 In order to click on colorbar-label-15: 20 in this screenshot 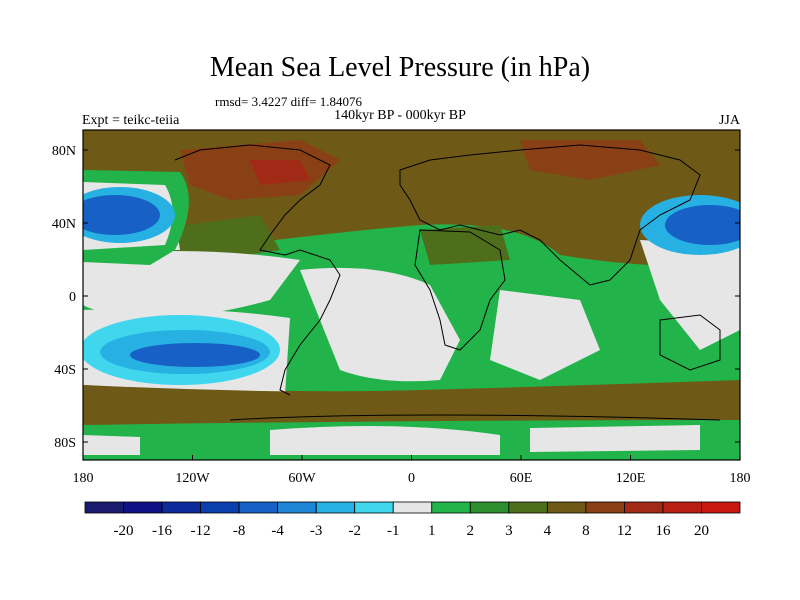, I will do `click(701, 531)`.